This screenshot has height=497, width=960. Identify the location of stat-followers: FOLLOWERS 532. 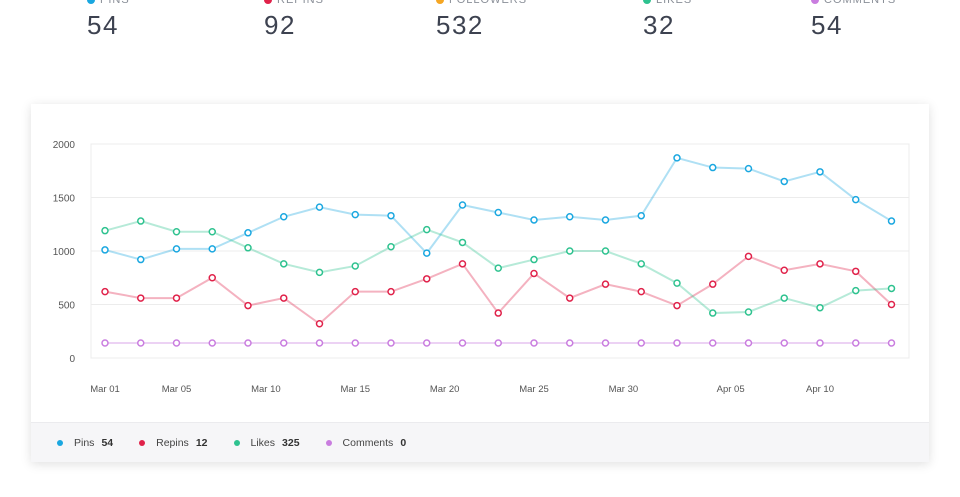
(481, 20).